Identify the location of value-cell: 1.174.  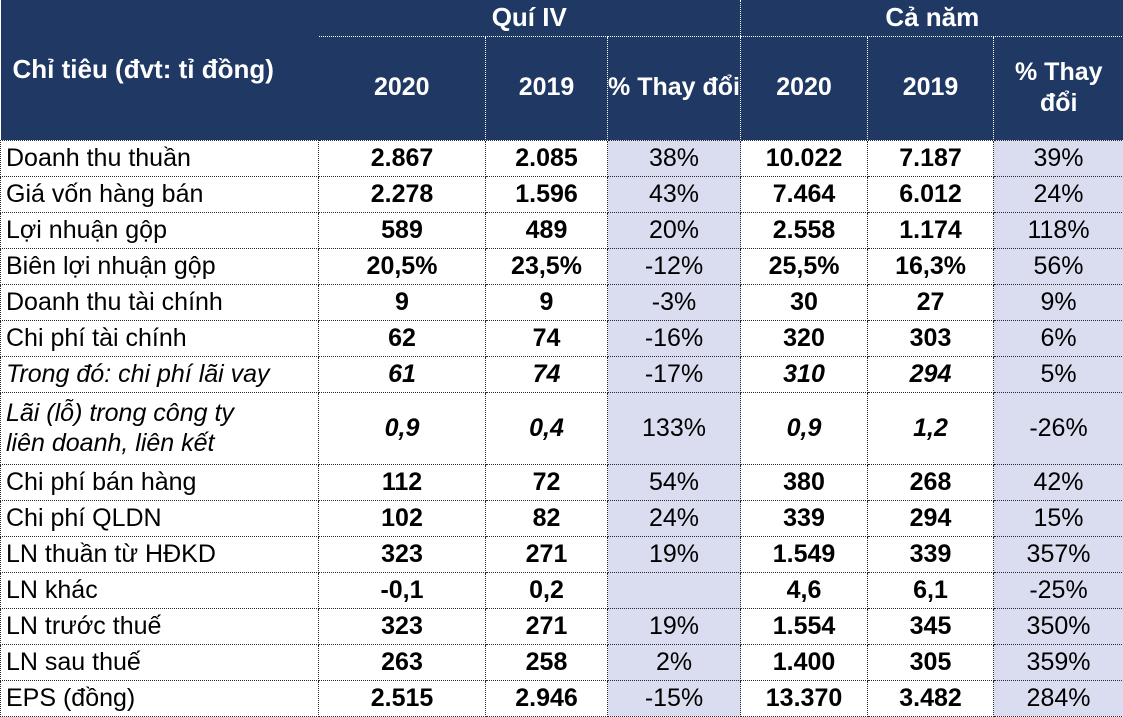
(931, 230).